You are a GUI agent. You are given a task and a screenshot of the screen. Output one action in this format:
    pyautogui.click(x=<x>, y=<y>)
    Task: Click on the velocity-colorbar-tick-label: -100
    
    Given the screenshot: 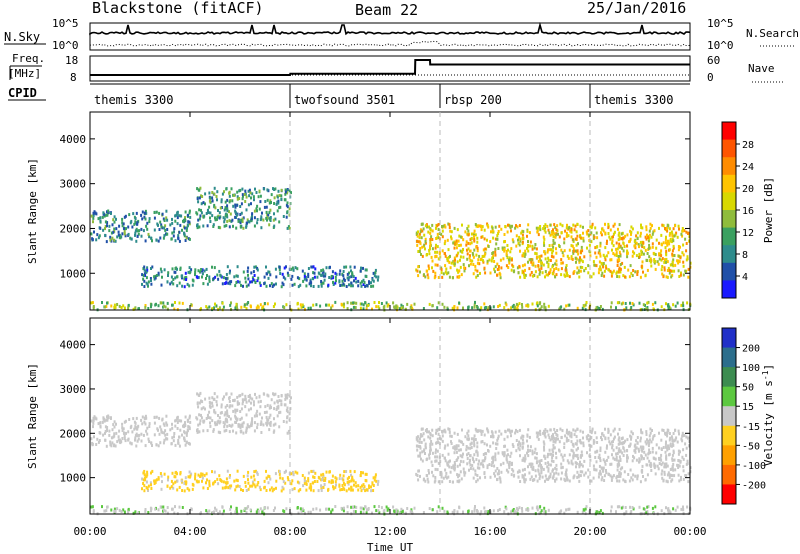 What is the action you would take?
    pyautogui.click(x=754, y=466)
    